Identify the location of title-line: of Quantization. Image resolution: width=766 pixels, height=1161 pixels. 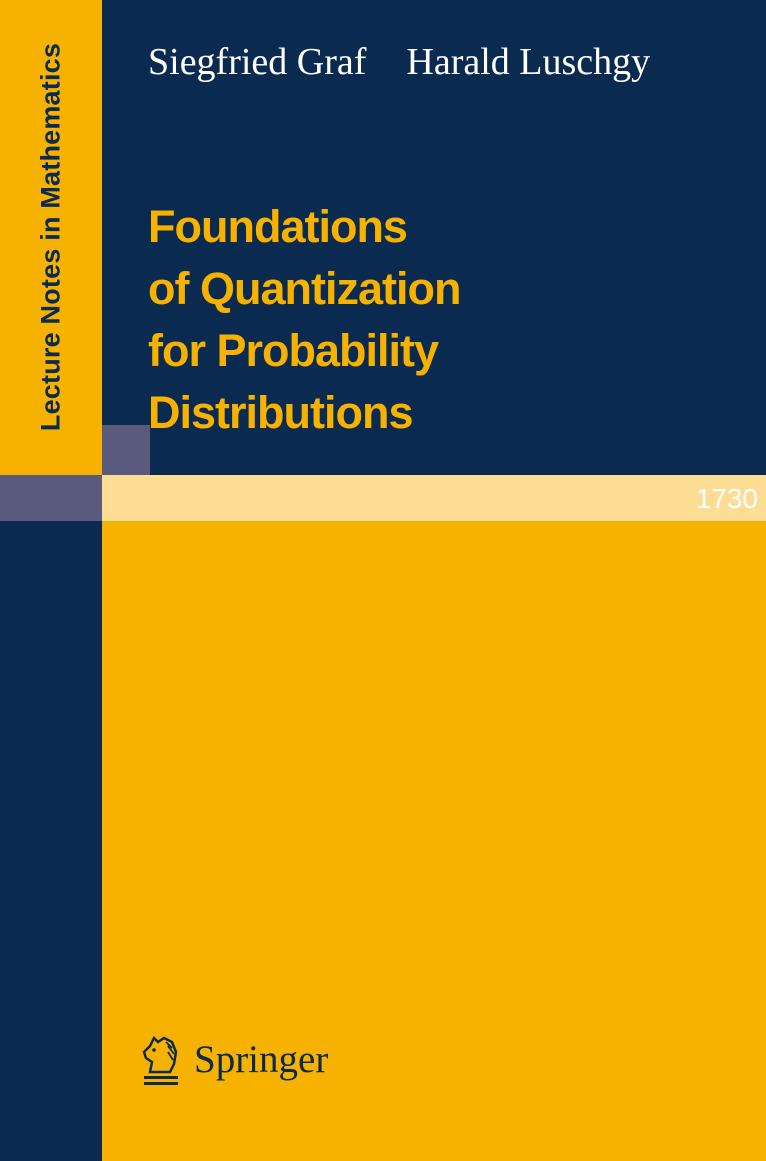
(304, 288).